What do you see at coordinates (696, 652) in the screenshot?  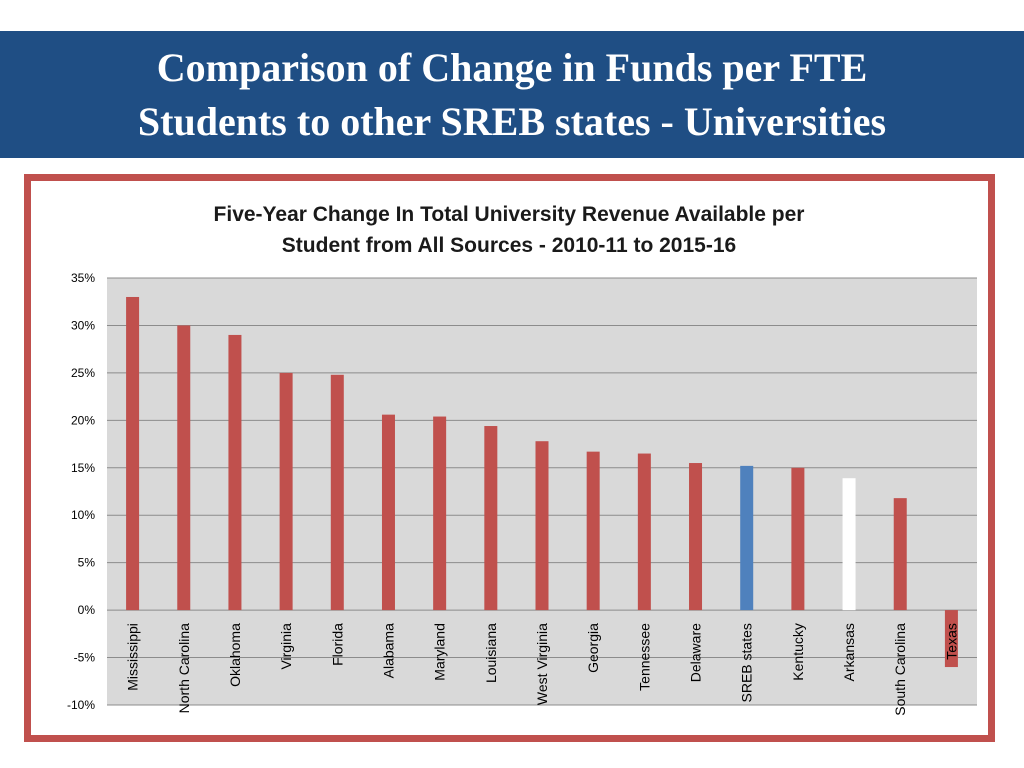 I see `x-tick-label: Delaware` at bounding box center [696, 652].